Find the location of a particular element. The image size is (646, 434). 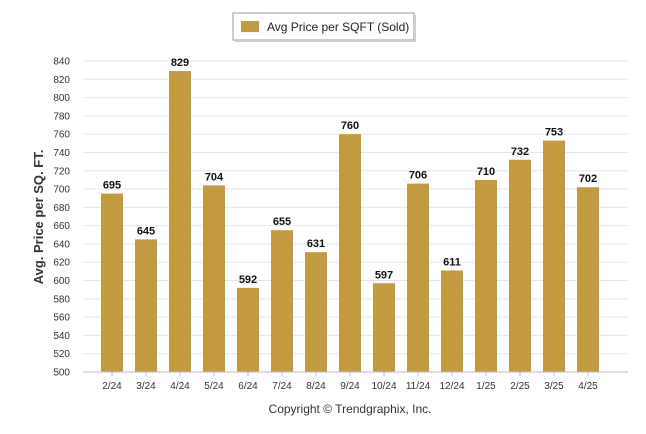

y-tick-label: 720 is located at coordinates (61, 171).